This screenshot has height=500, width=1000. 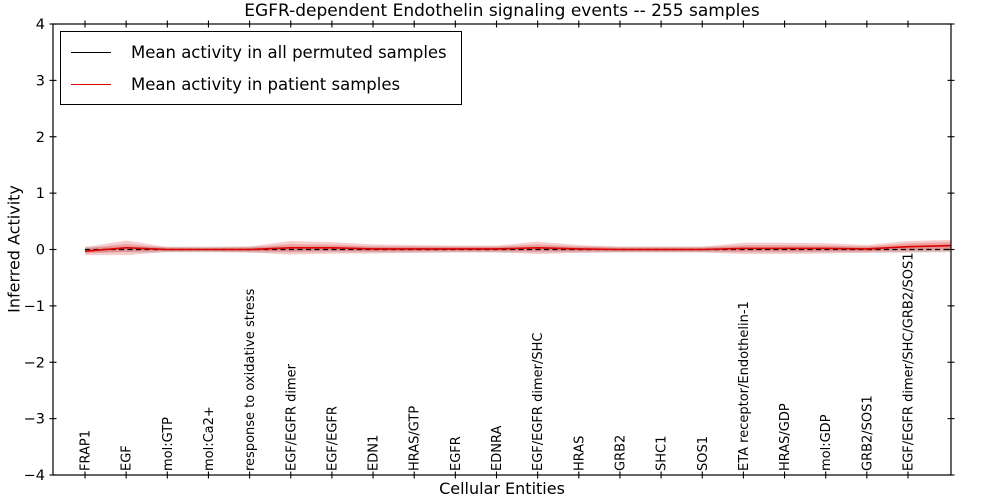 I want to click on y-tick-label: −4, so click(x=34, y=476).